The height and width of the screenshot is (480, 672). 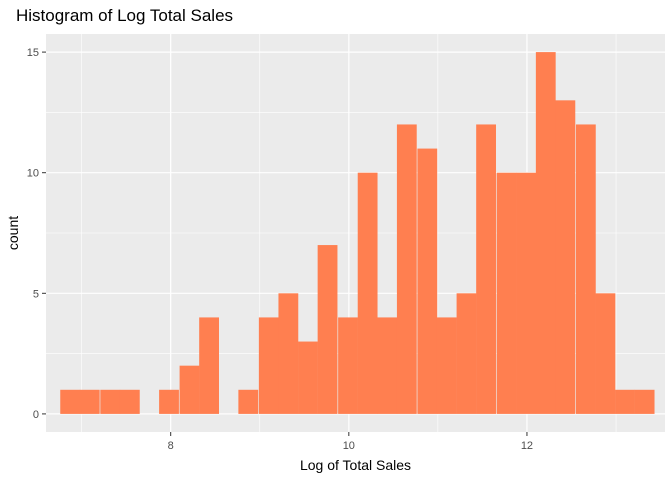 What do you see at coordinates (349, 446) in the screenshot?
I see `x-tick-label: 10` at bounding box center [349, 446].